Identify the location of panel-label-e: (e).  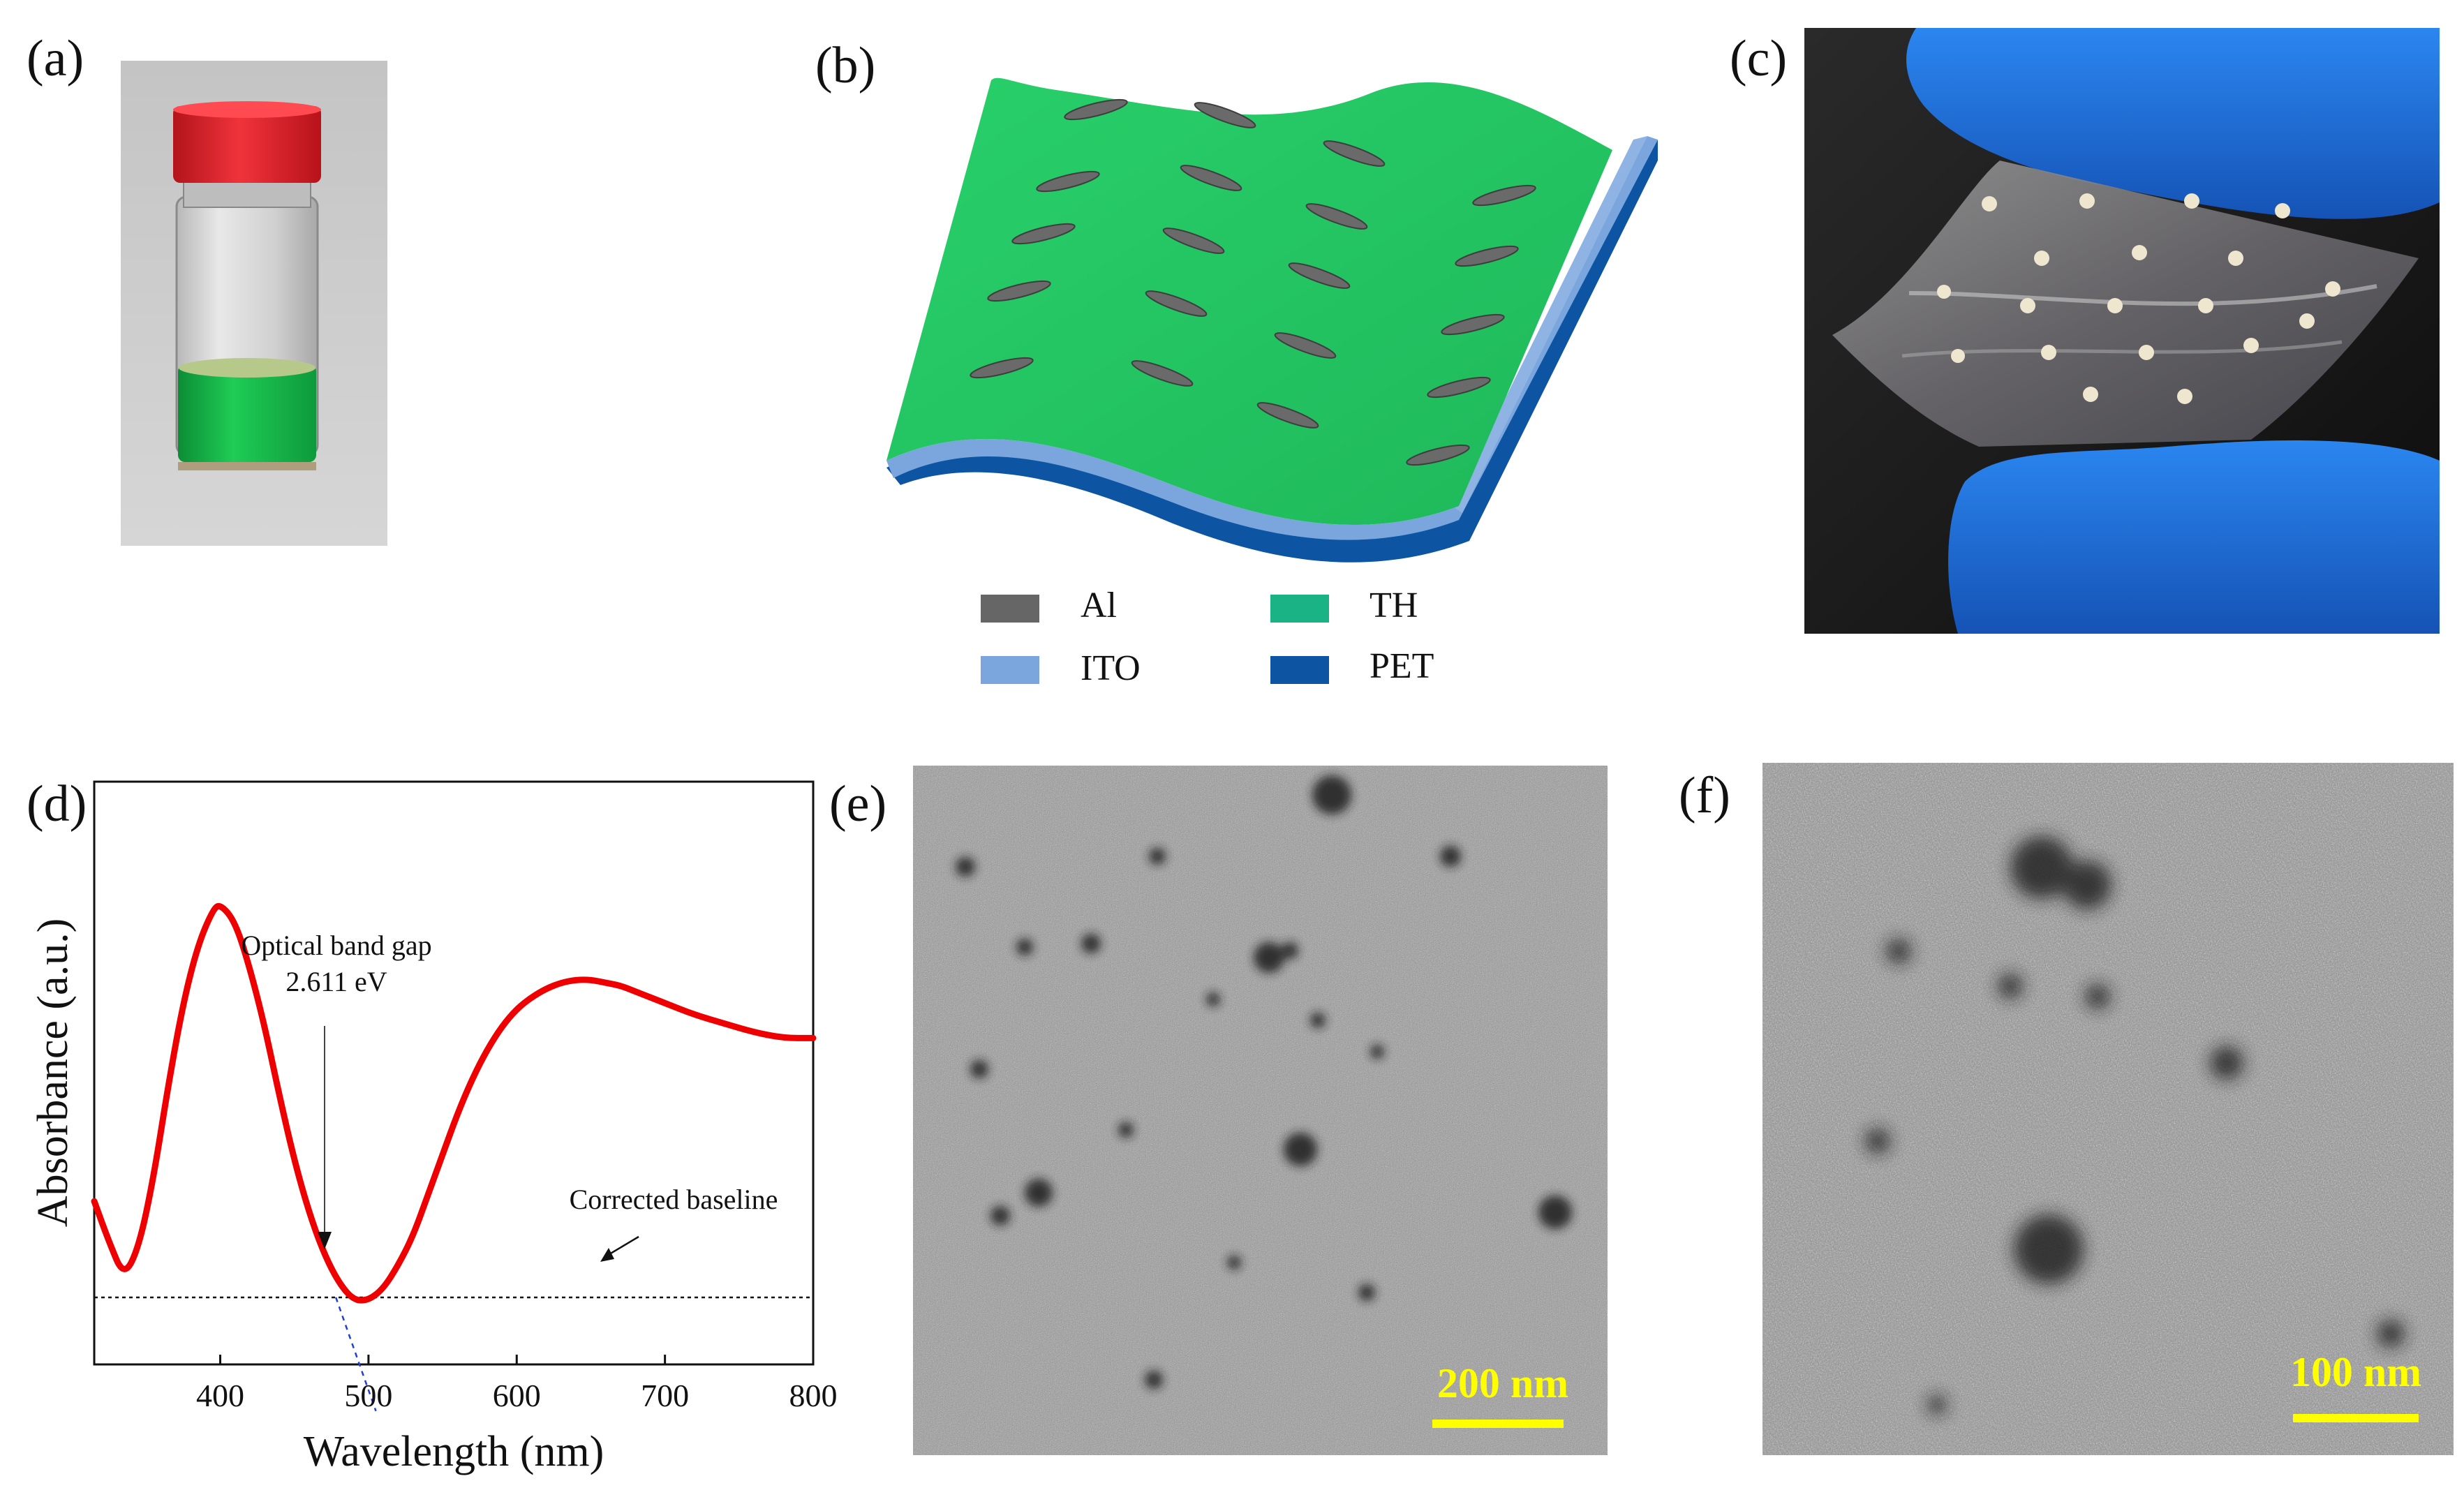
(858, 804).